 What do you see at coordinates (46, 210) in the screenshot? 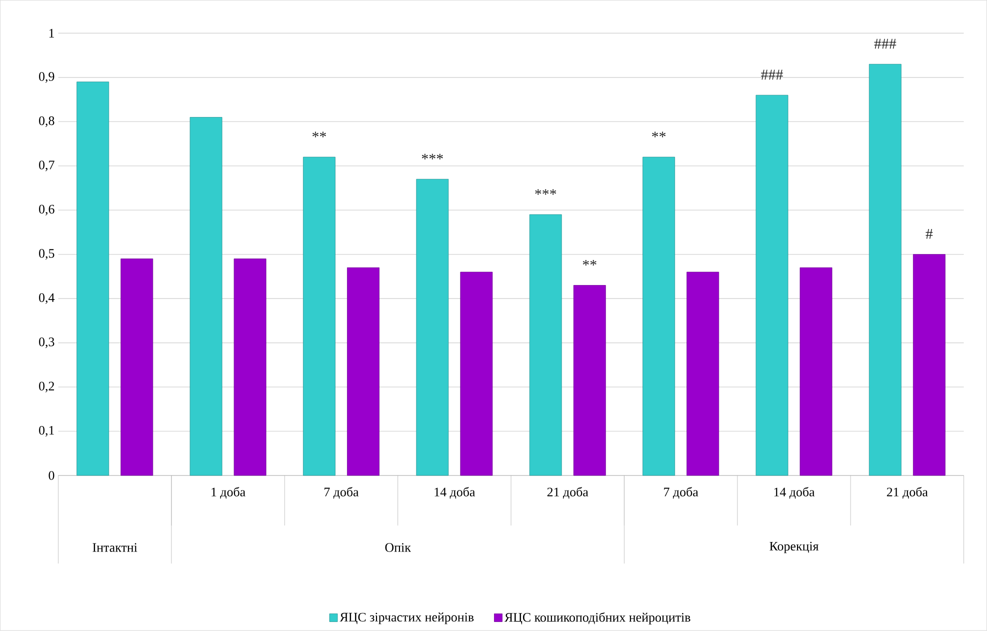
I see `y-tick-label: 0,6` at bounding box center [46, 210].